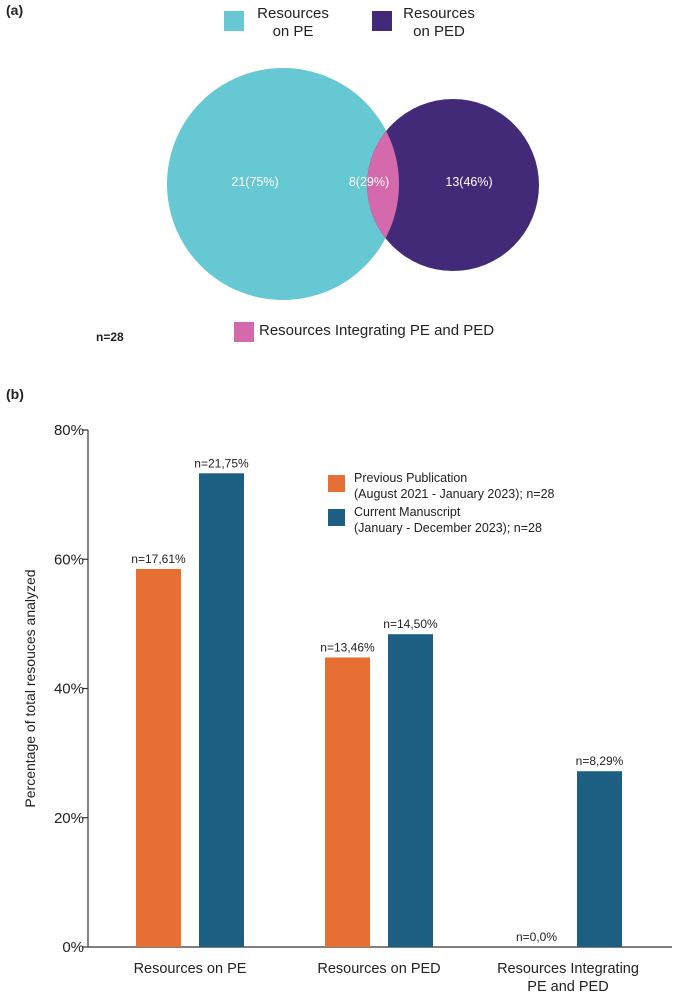 The width and height of the screenshot is (676, 992). What do you see at coordinates (600, 761) in the screenshot?
I see `bar-value-label-current-2: n=8,29%` at bounding box center [600, 761].